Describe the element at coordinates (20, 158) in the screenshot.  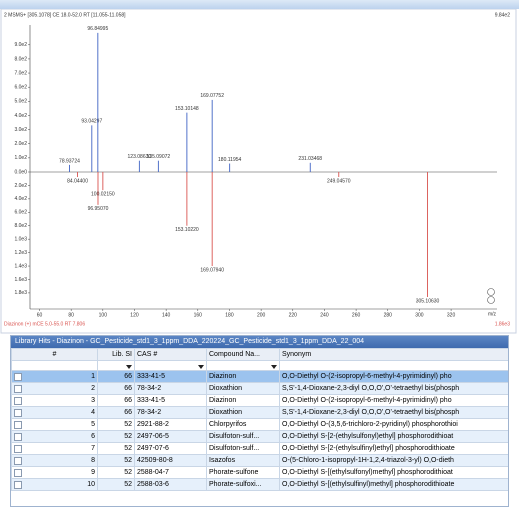
I see `y-tick-label: 1.0e2` at that location.